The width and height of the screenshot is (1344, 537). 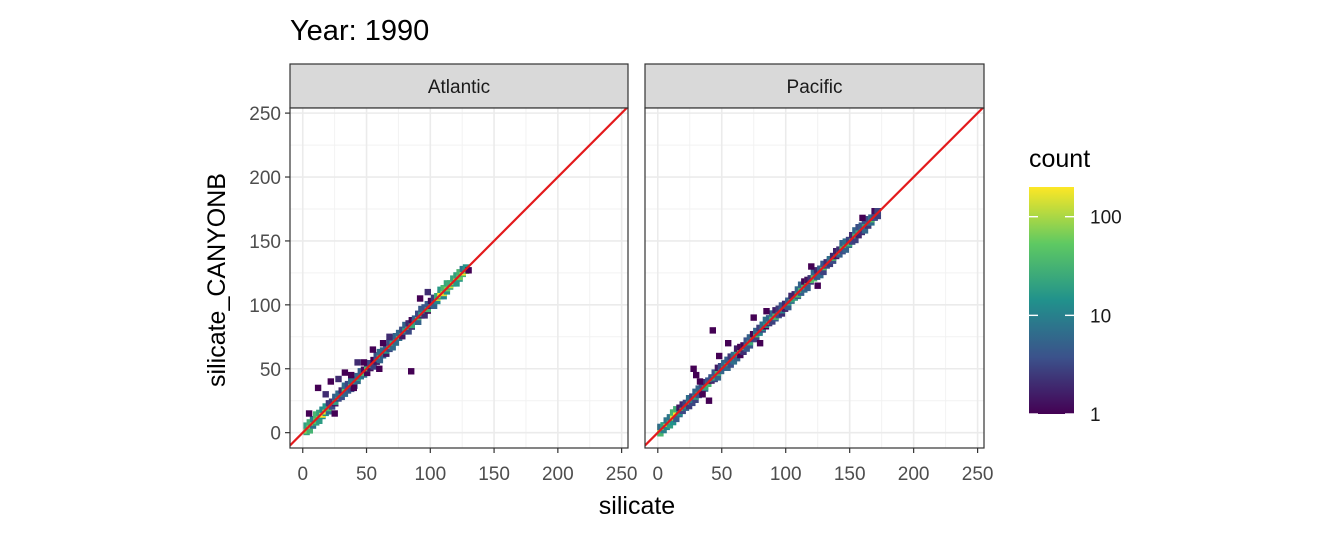 I want to click on facet-strip-label: Atlantic, so click(x=459, y=87).